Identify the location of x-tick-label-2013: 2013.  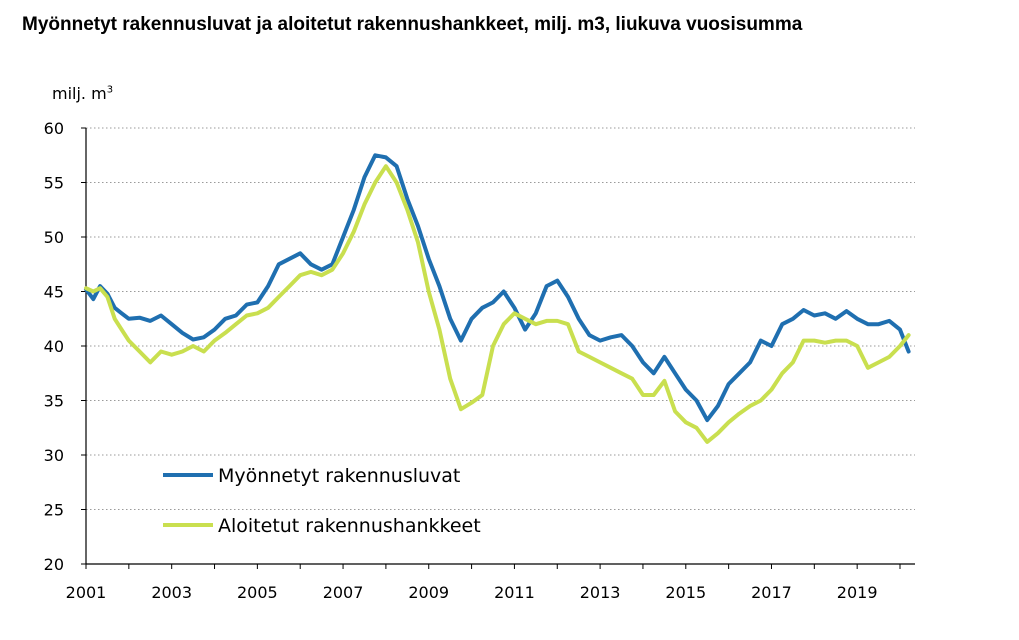
(600, 592).